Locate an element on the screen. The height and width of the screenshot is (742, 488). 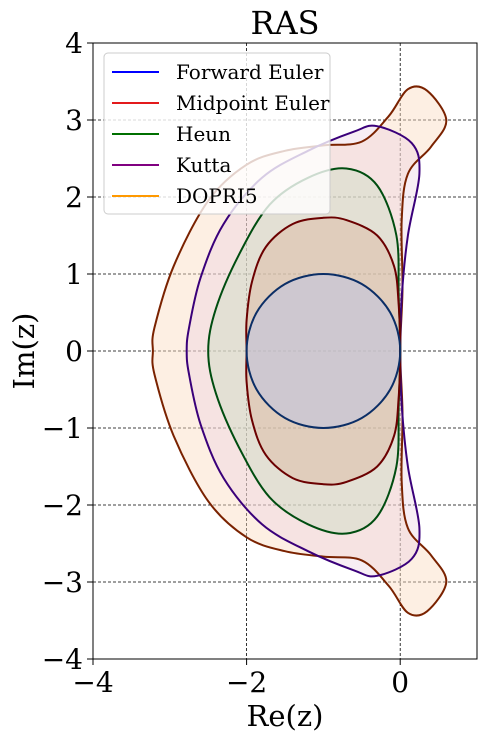
y-tick-label: −1 is located at coordinates (62, 428).